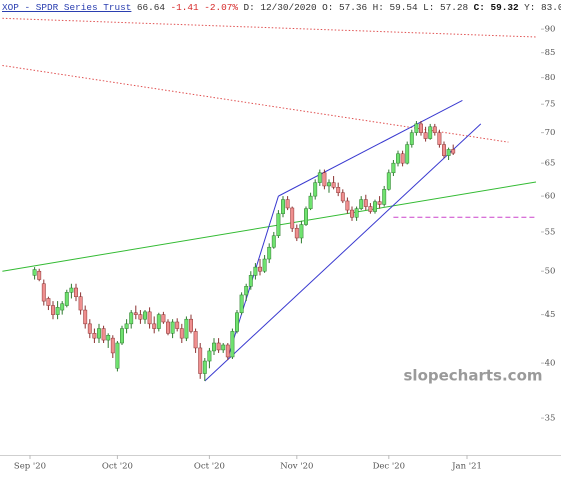 This screenshot has width=561, height=480. What do you see at coordinates (550, 272) in the screenshot?
I see `y-tick-label: 50` at bounding box center [550, 272].